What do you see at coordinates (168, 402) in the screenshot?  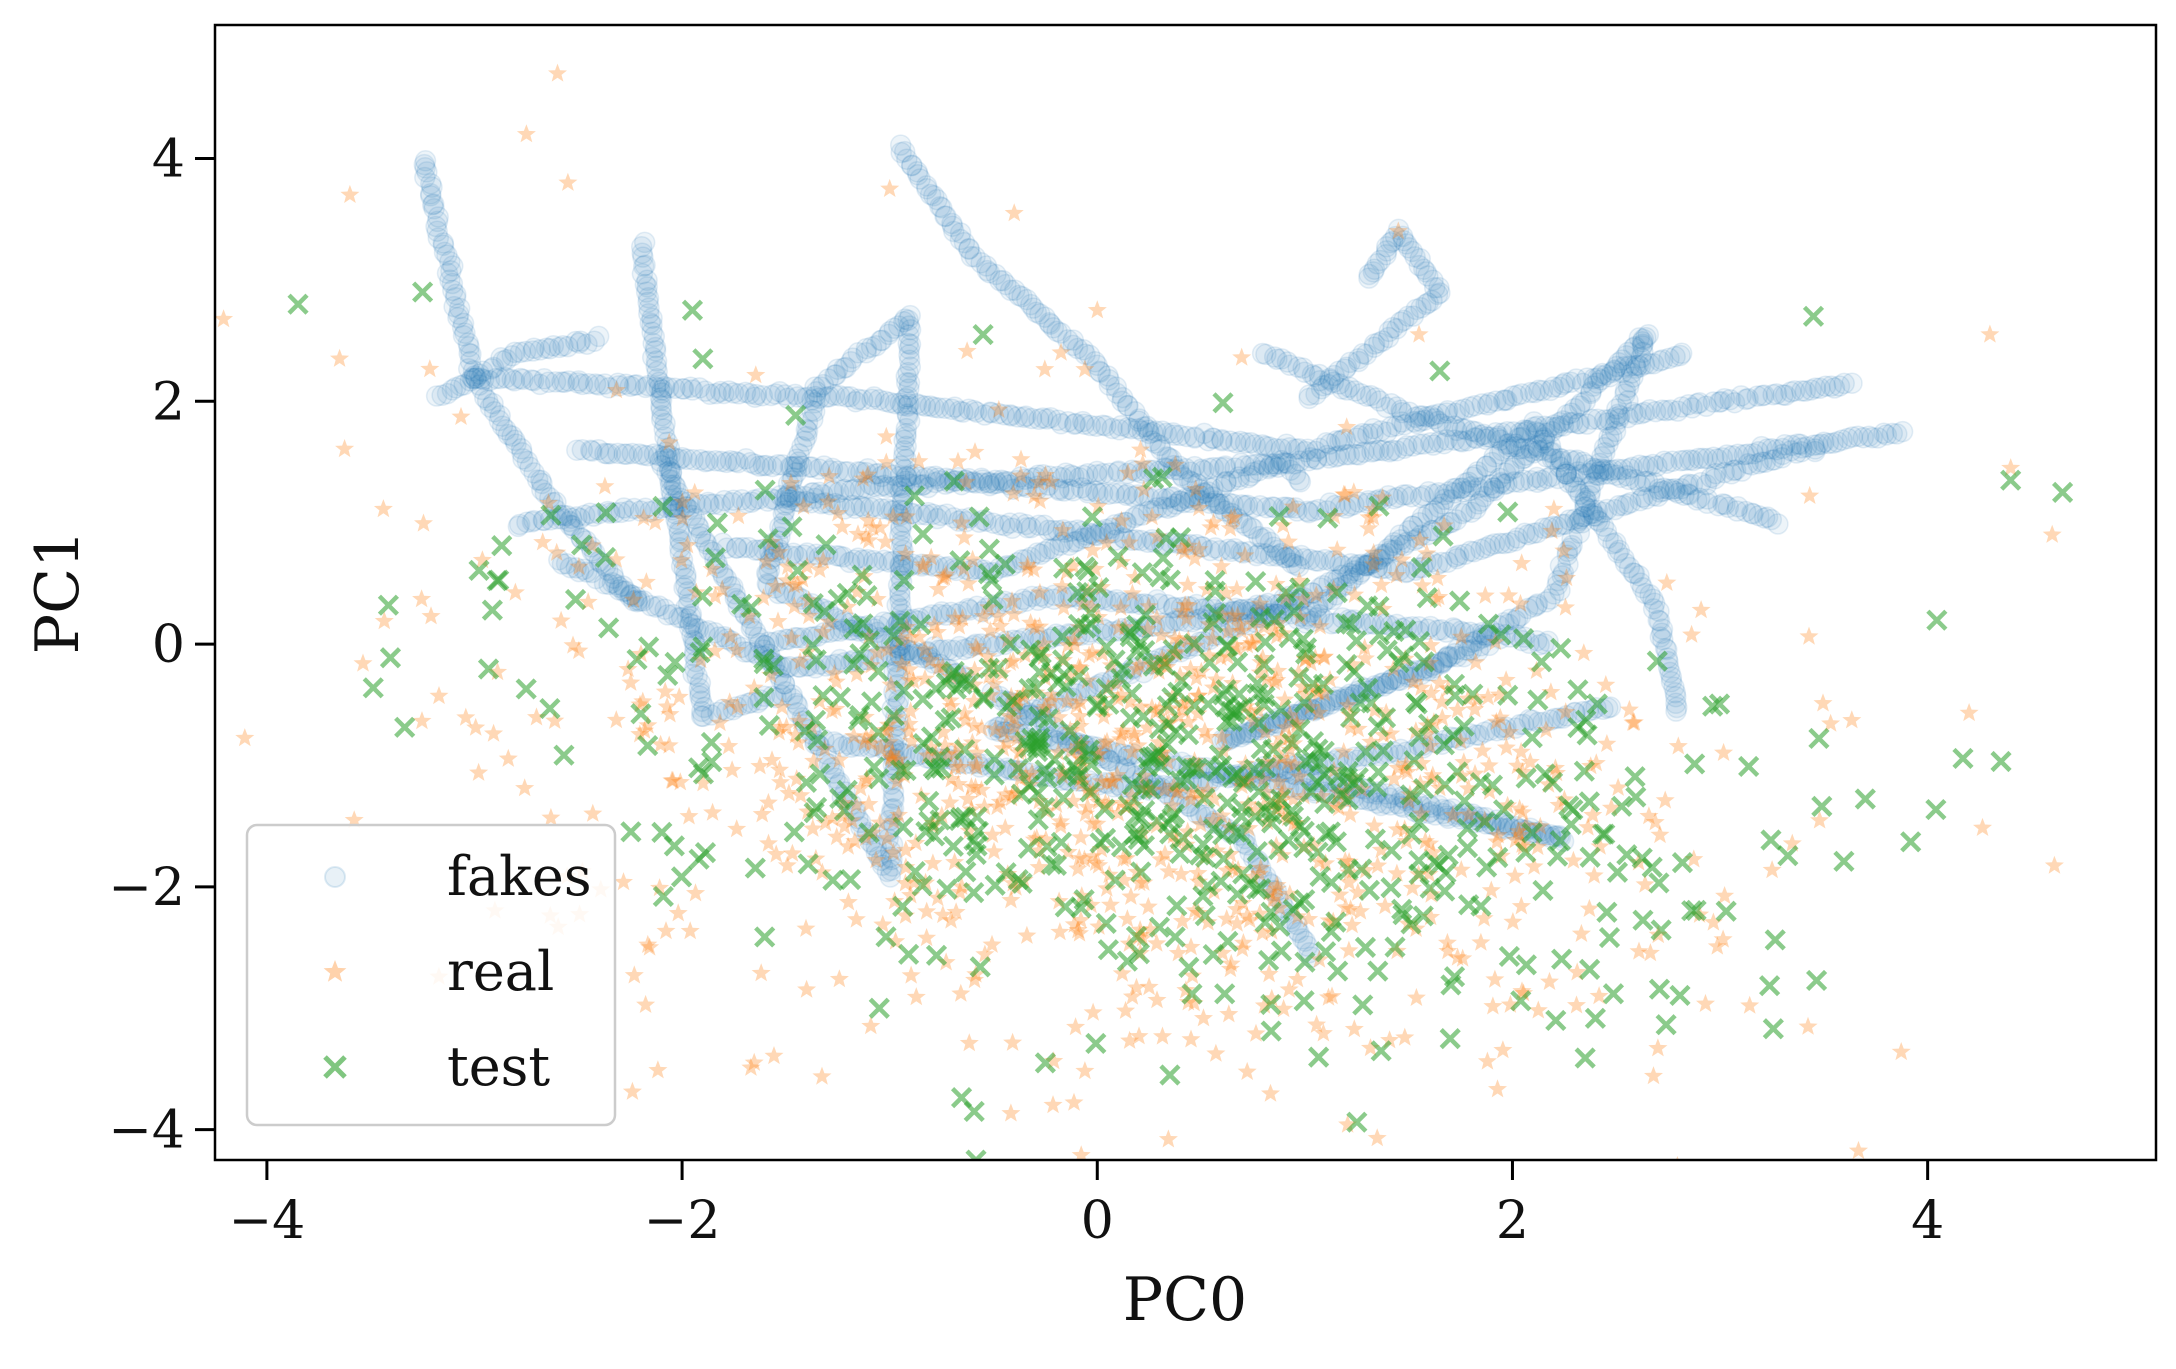 I see `y-tick-label: 2` at bounding box center [168, 402].